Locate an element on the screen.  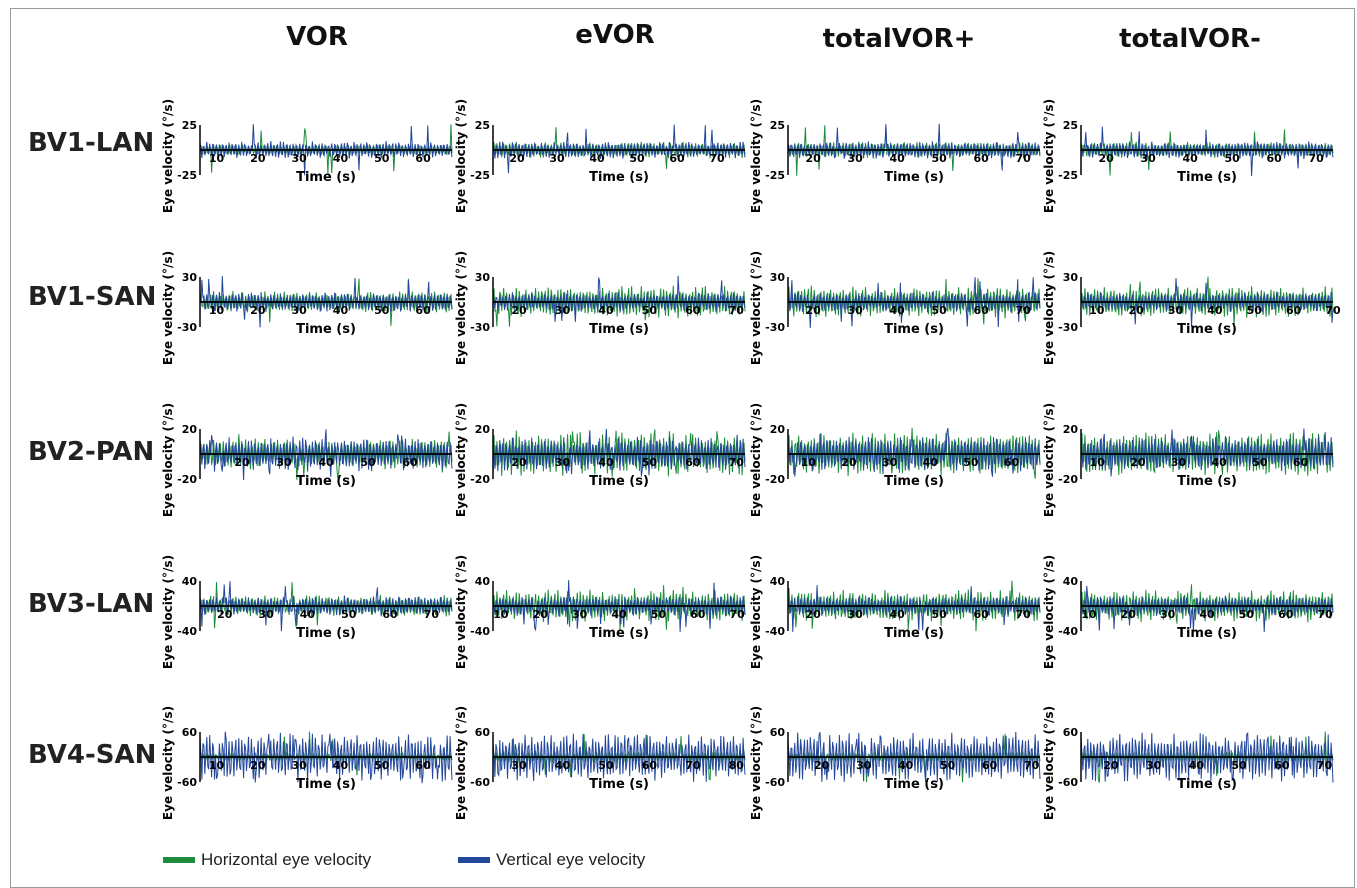
legend-swatch-horizontal is located at coordinates (179, 860).